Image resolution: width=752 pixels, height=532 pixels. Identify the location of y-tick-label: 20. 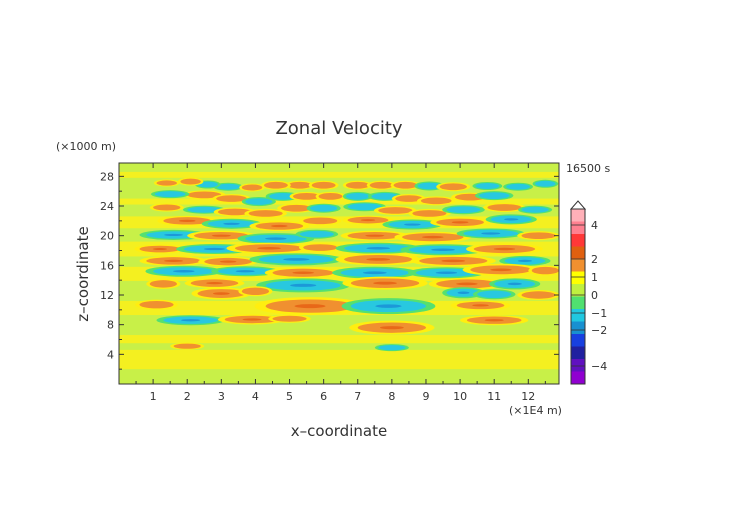
(107, 236).